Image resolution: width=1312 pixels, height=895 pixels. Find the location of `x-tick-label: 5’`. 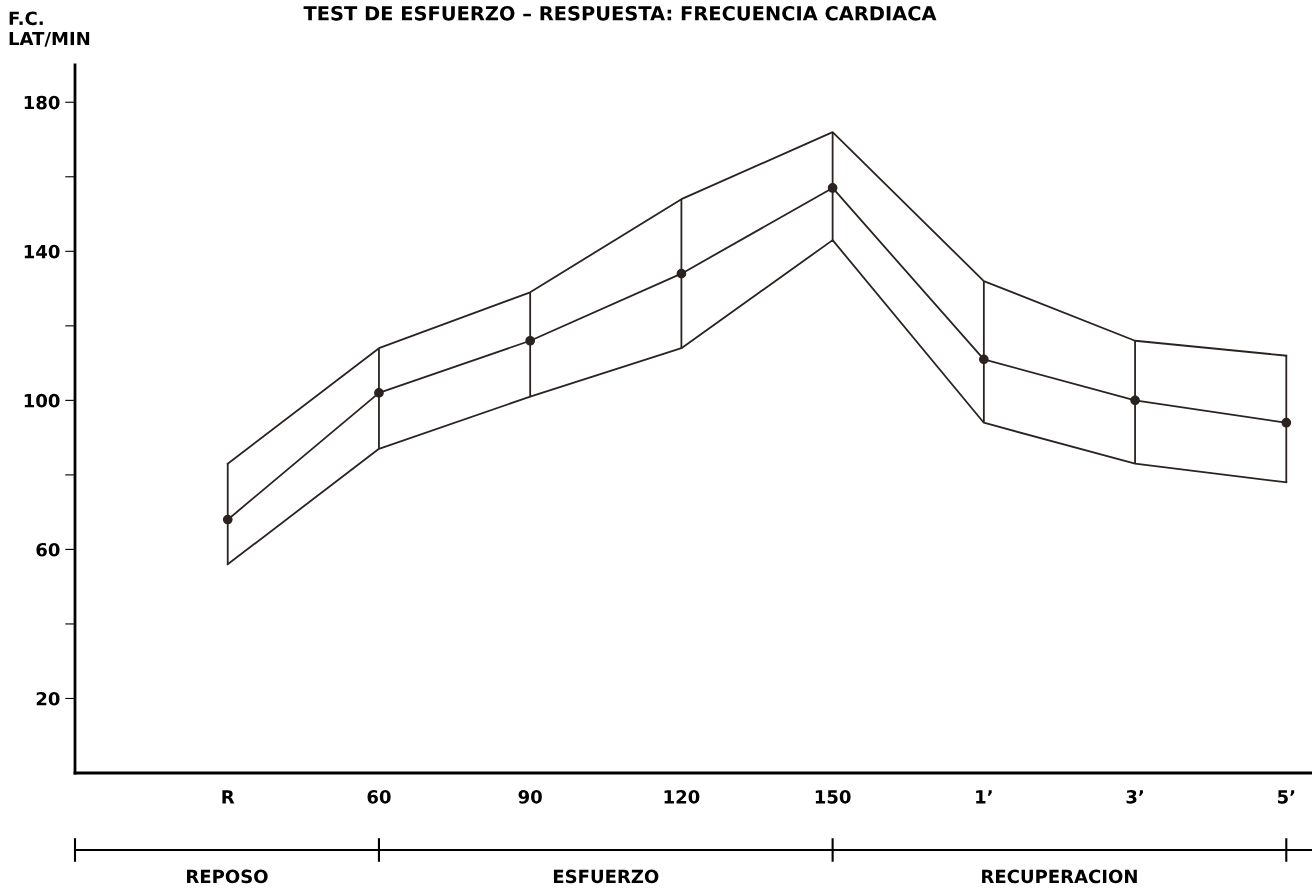

x-tick-label: 5’ is located at coordinates (1286, 797).